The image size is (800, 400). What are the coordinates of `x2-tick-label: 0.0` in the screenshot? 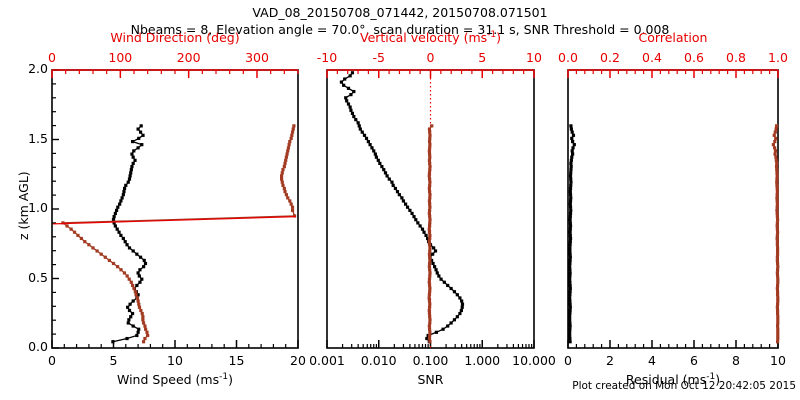 It's located at (568, 57).